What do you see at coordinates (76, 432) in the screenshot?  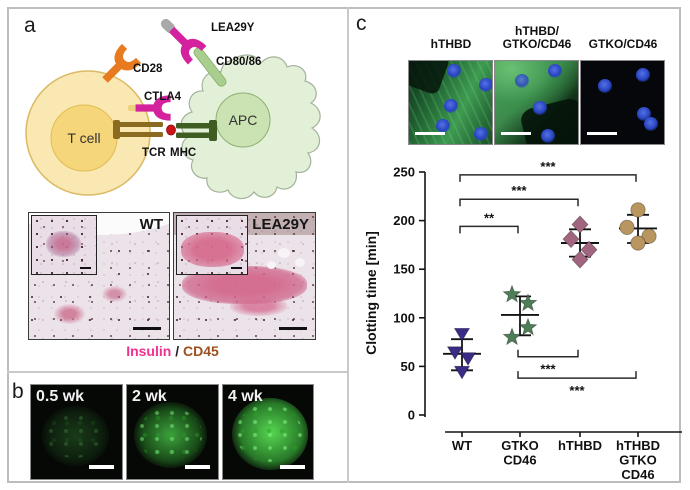 I see `fluorescence-image-0-5wk: 0.5 wk` at bounding box center [76, 432].